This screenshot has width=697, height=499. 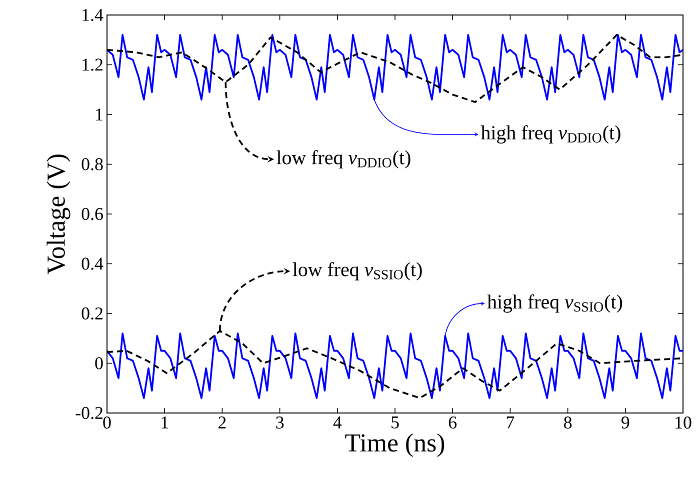 I want to click on x-tick-label: 3, so click(x=280, y=422).